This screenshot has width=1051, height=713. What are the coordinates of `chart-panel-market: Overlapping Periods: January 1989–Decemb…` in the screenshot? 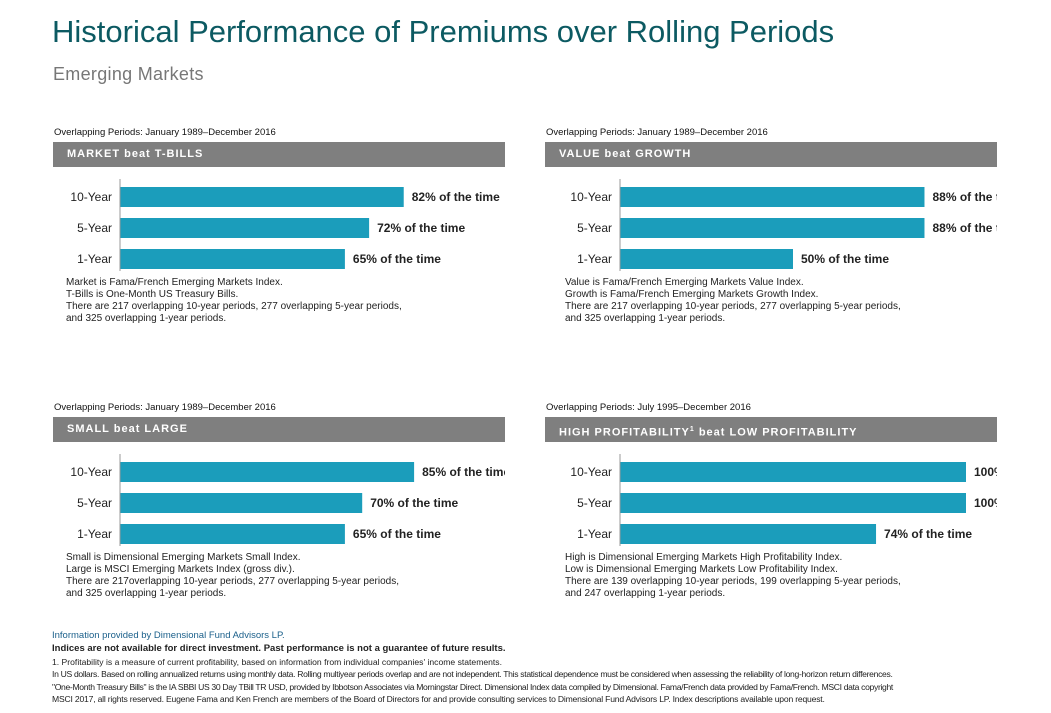 It's located at (279, 227).